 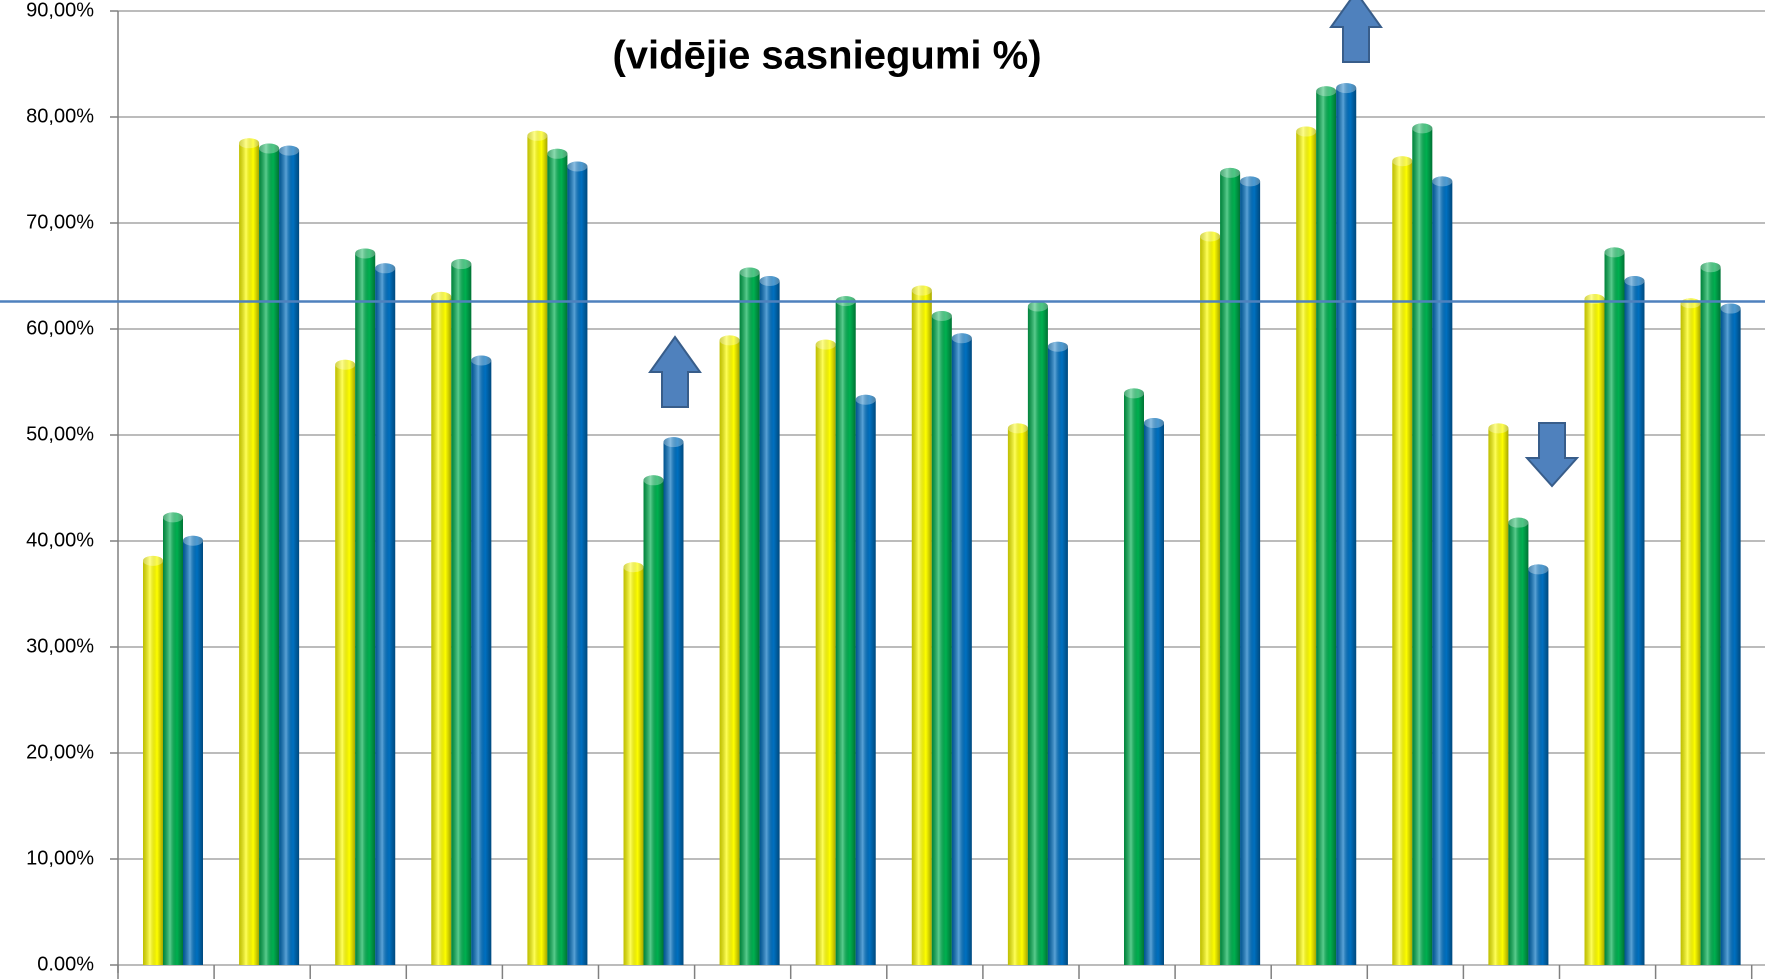 I want to click on y-tick-label: 20,00%, so click(x=60, y=752).